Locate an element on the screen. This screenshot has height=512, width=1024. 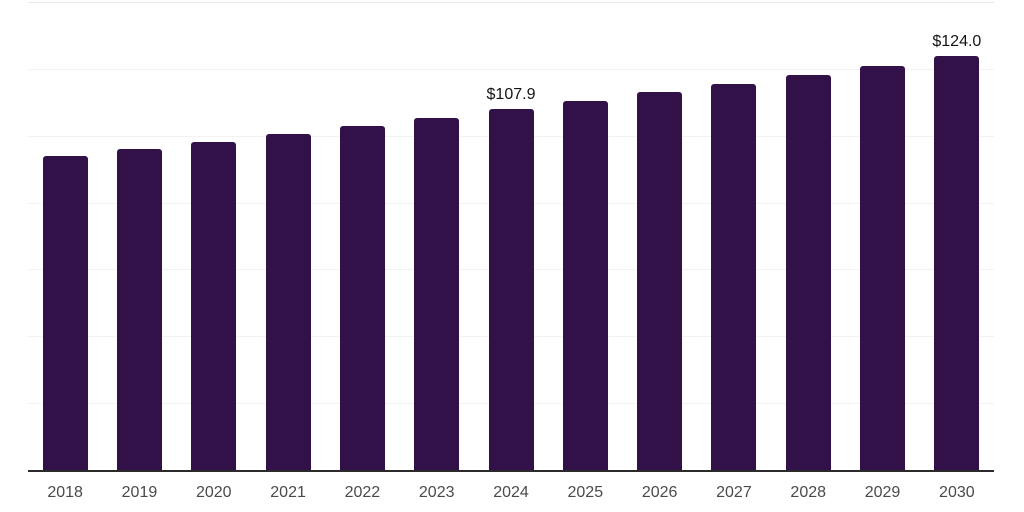
x-tick-2019: 2019 is located at coordinates (139, 492).